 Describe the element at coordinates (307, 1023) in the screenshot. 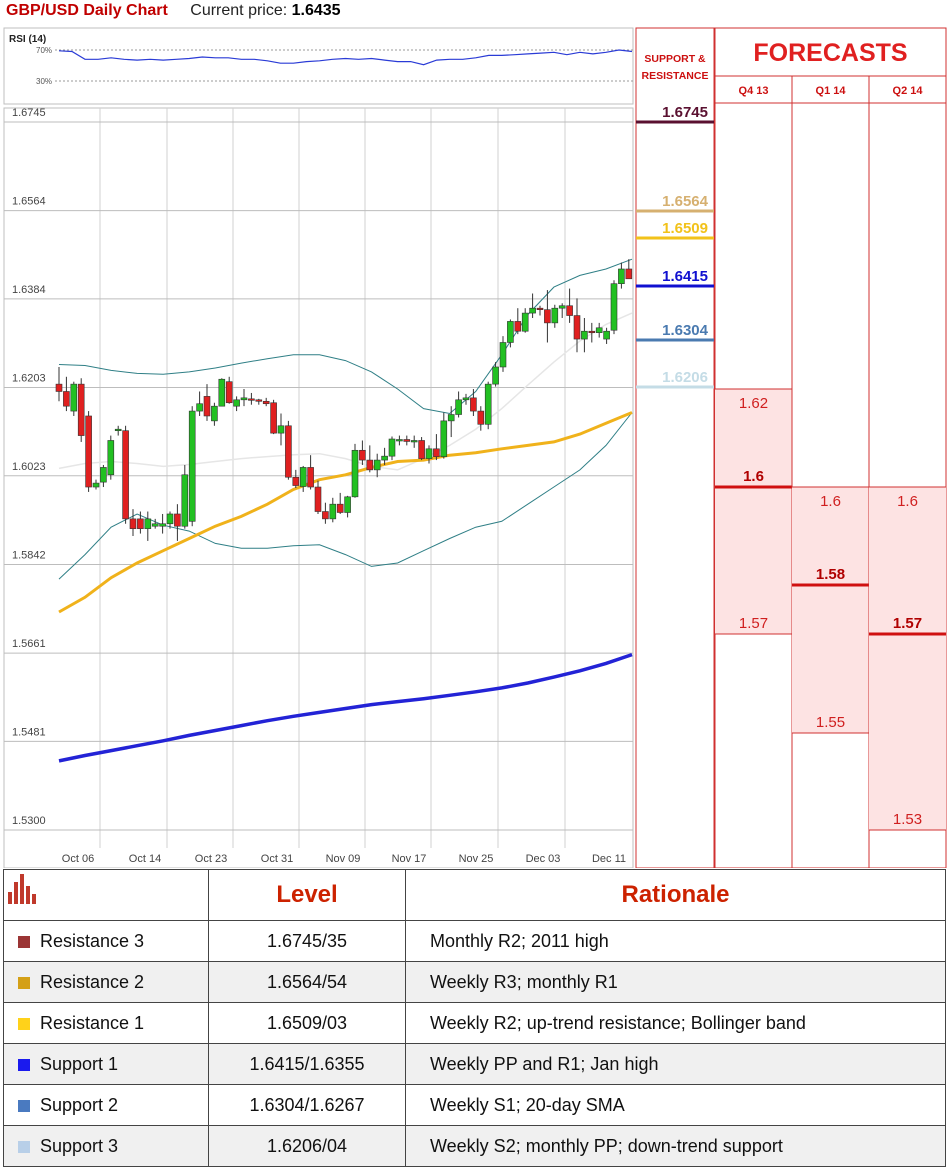

I see `level-value-cell: 1.6509/03` at that location.